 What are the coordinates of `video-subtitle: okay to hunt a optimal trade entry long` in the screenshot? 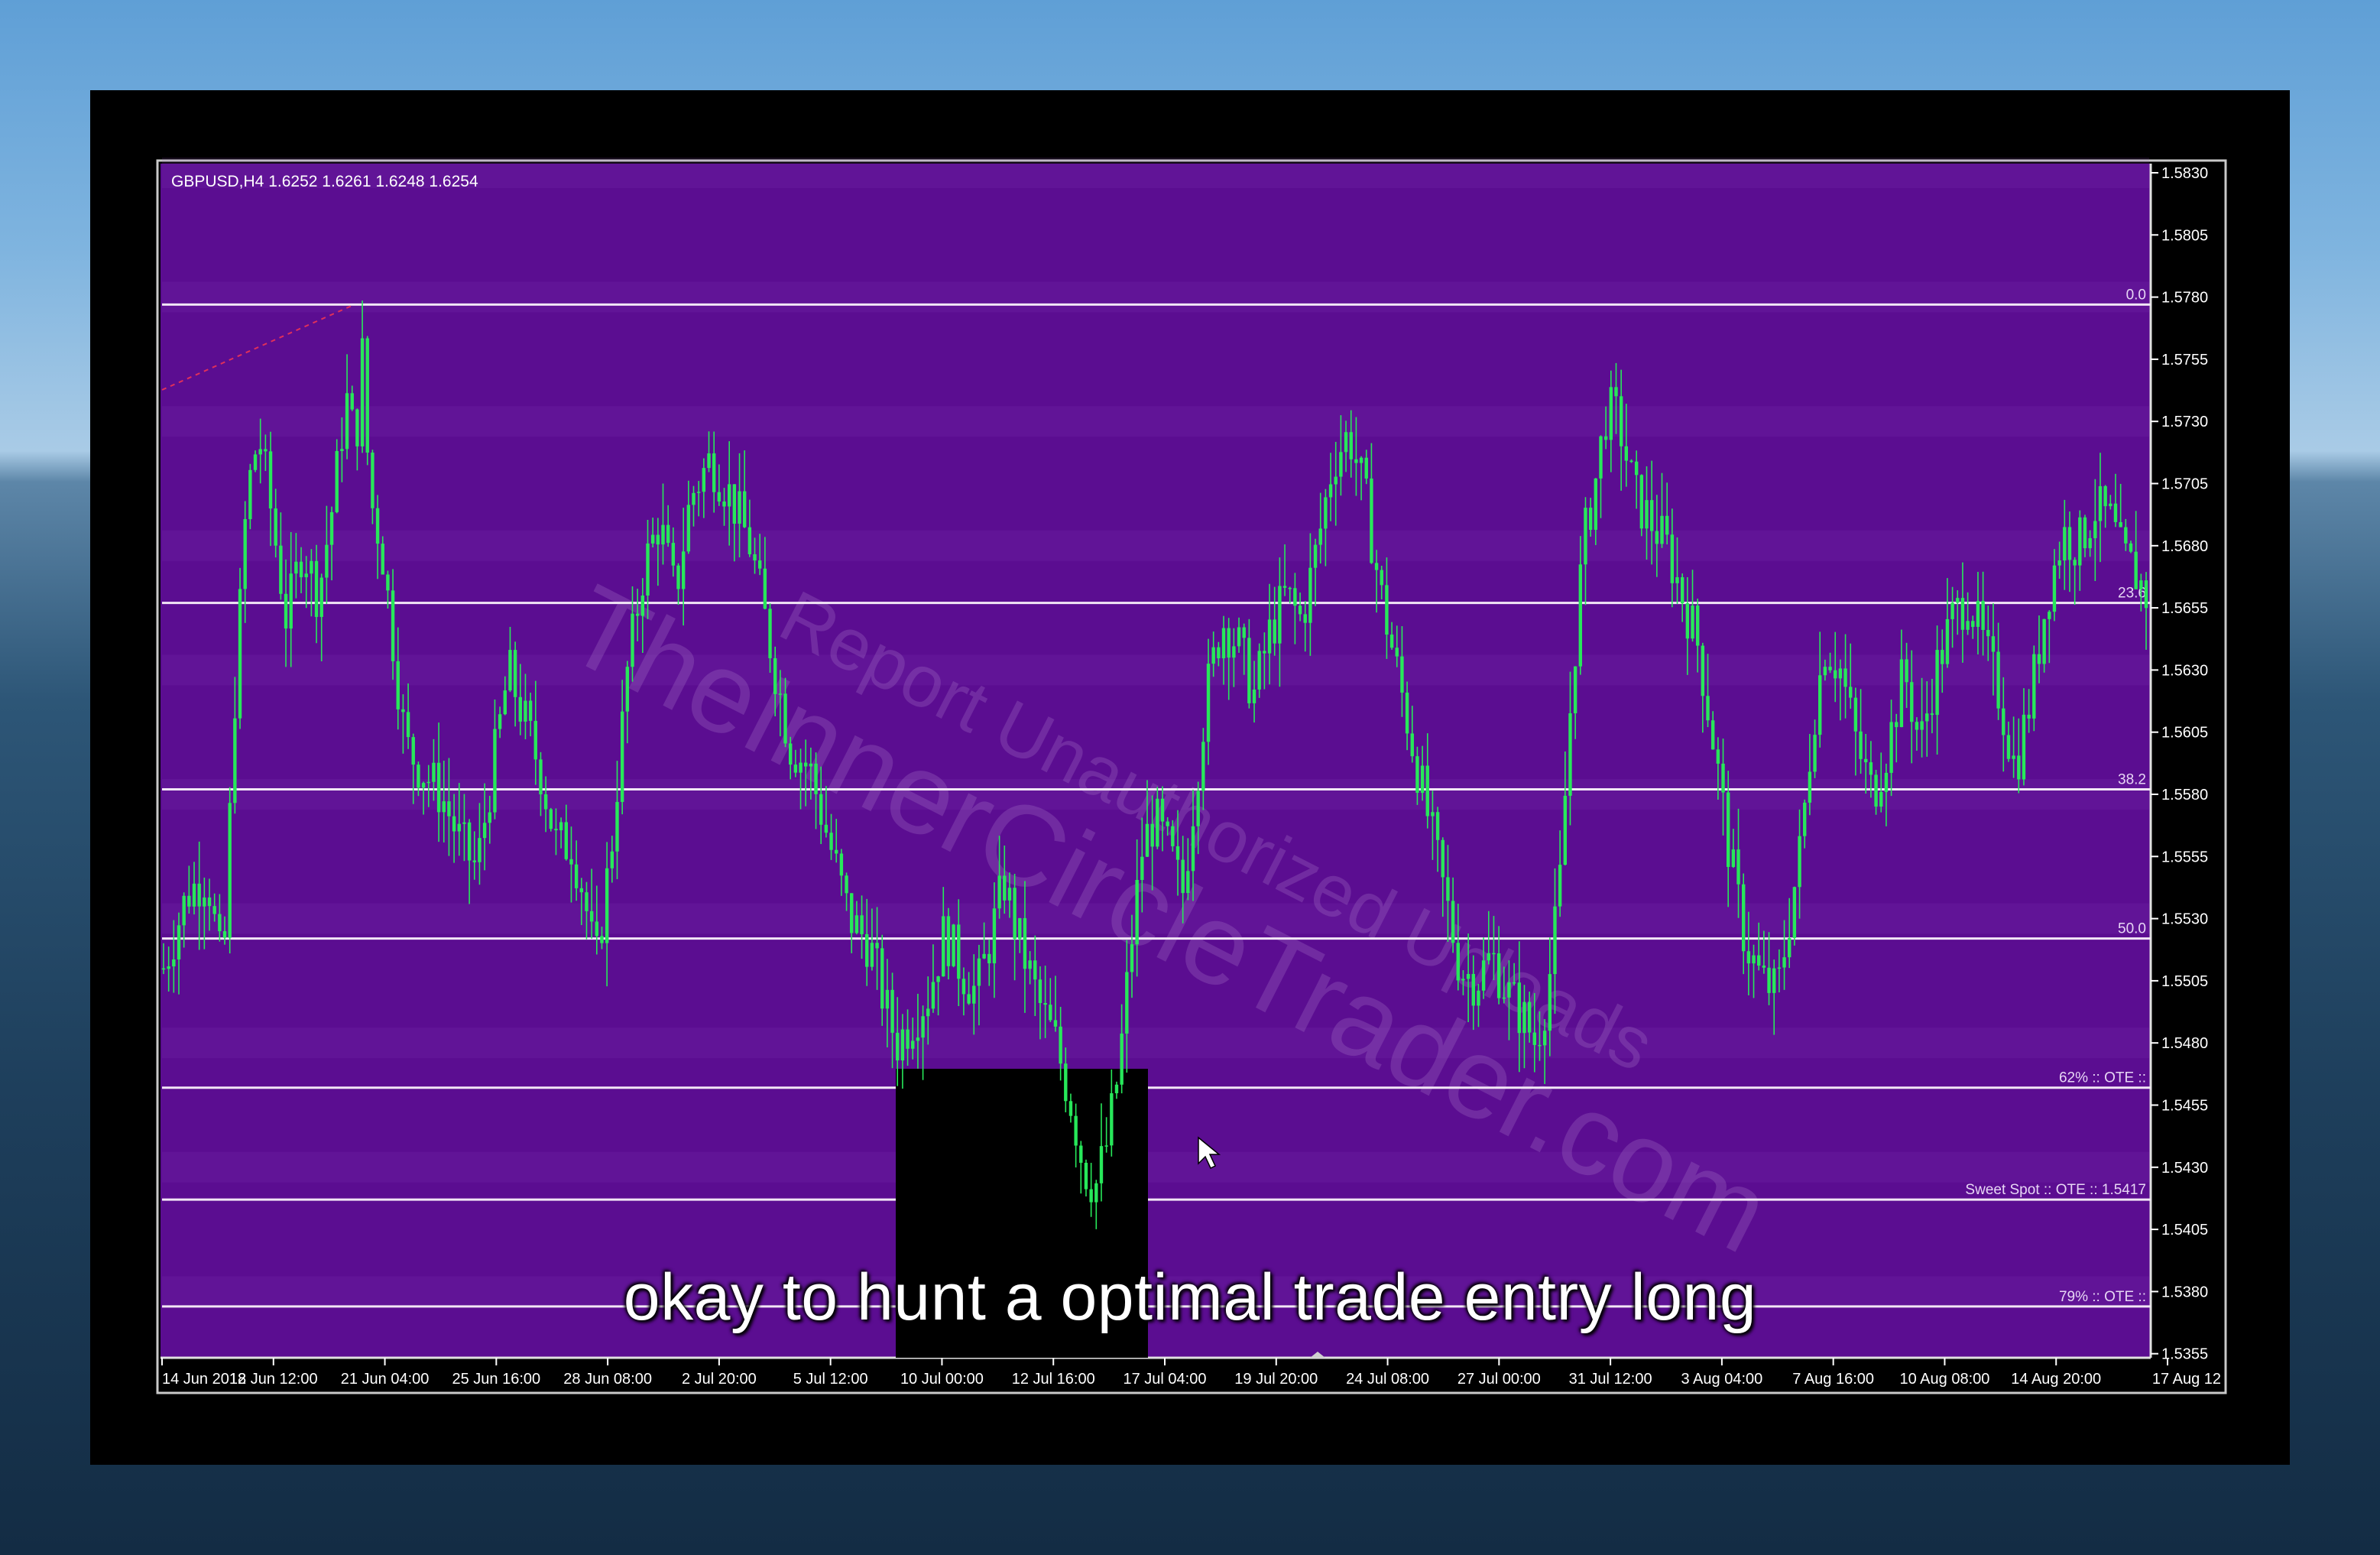 It's located at (1190, 1297).